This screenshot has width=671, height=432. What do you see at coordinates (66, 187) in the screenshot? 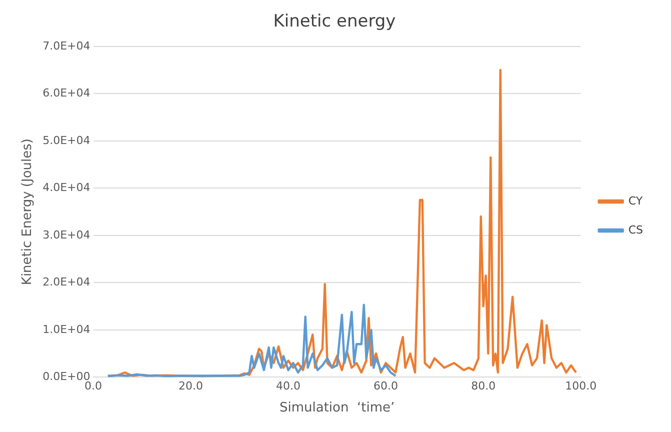
I see `y-tick-label: 4.0E+04` at bounding box center [66, 187].